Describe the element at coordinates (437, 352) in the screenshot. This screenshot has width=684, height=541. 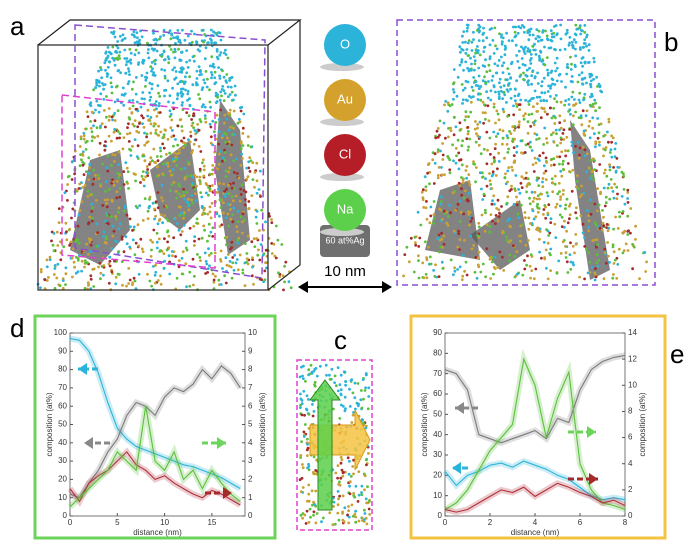
I see `y-tick-label: 80` at that location.